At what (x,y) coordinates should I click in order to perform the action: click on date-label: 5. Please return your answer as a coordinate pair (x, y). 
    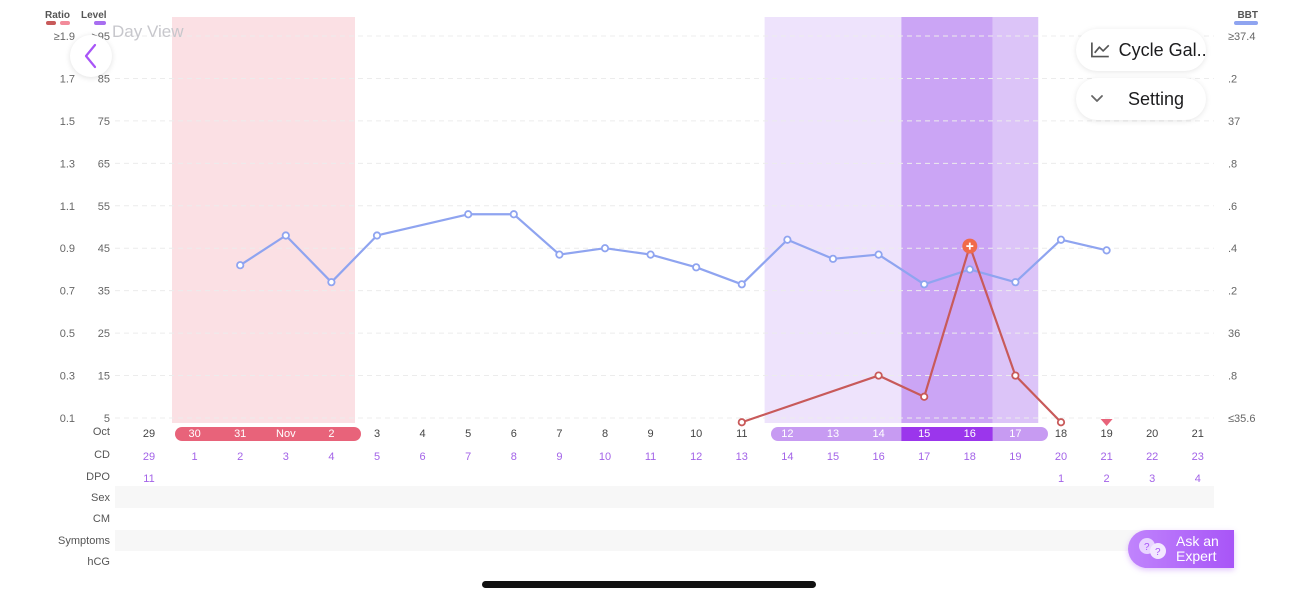
    Looking at the image, I should click on (468, 434).